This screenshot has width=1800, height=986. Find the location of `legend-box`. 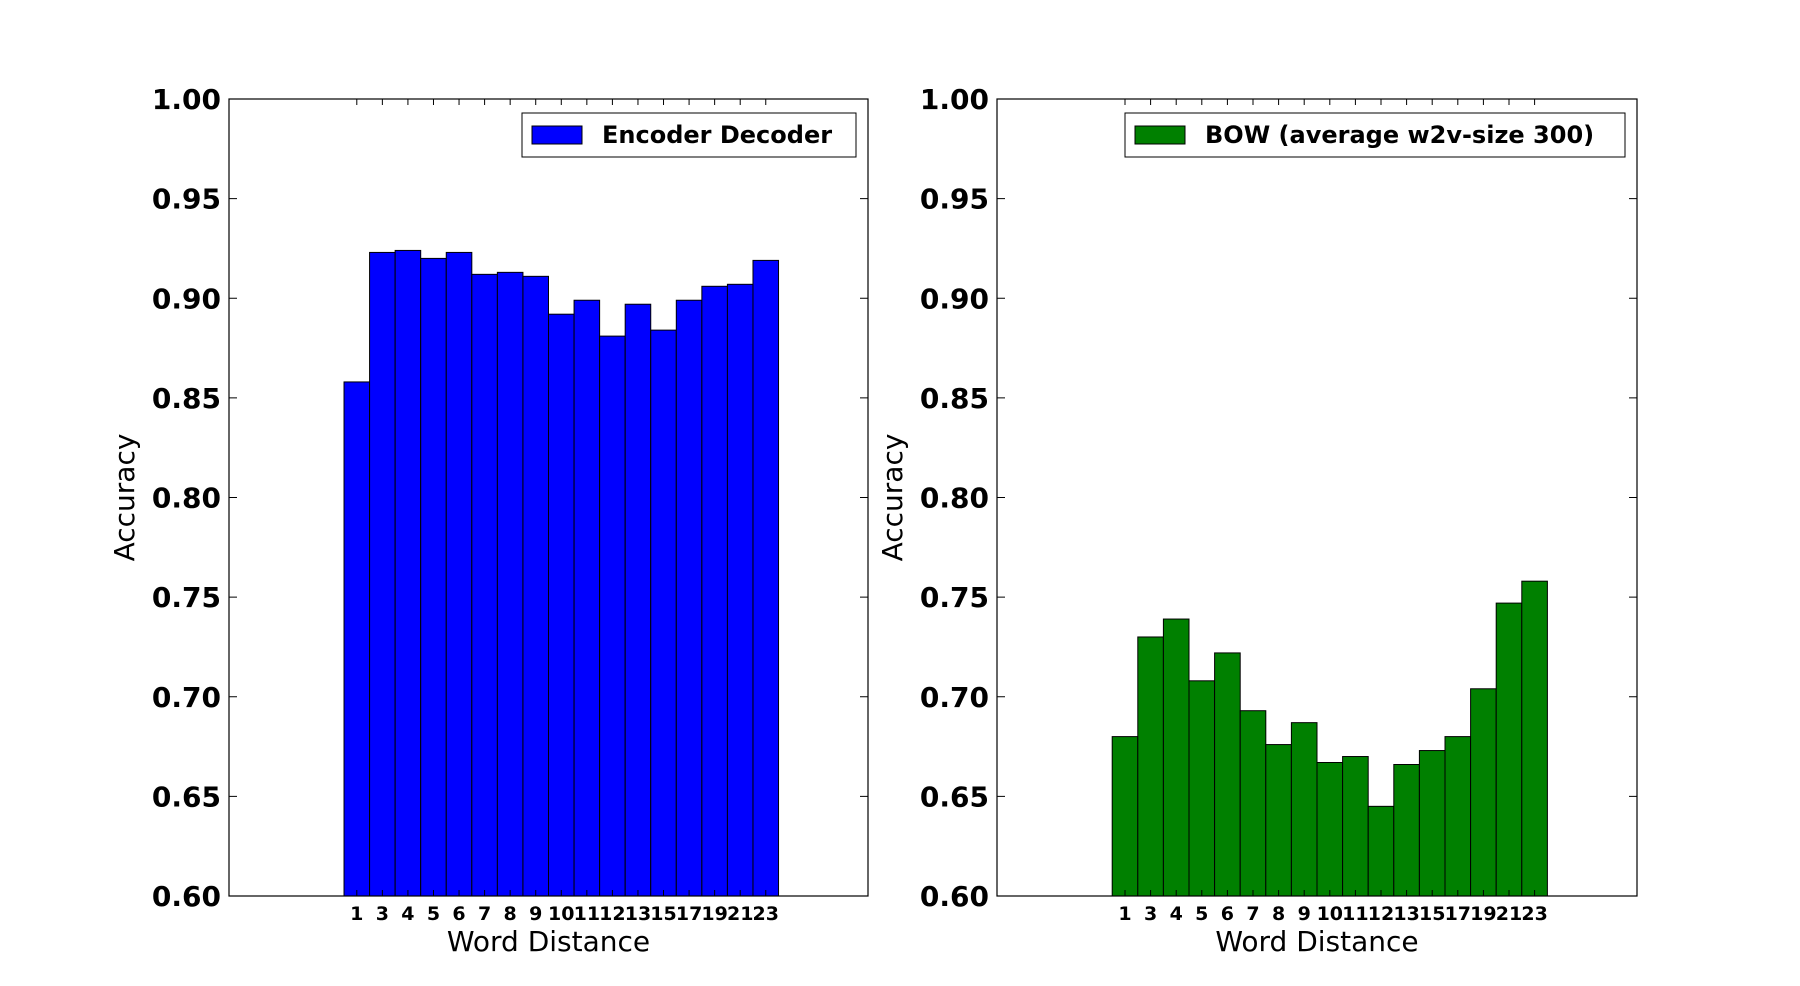

legend-box is located at coordinates (1375, 135).